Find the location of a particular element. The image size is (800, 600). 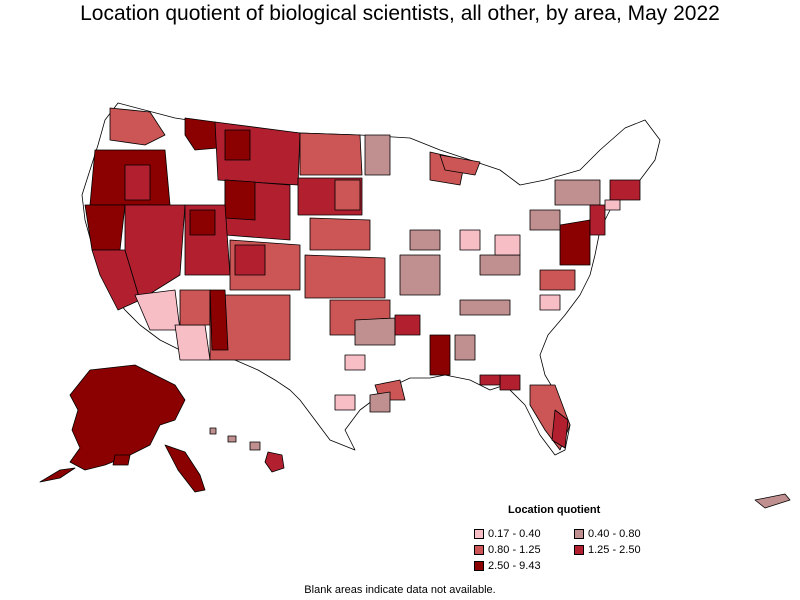

region-alaska-aleutians is located at coordinates (57, 475).